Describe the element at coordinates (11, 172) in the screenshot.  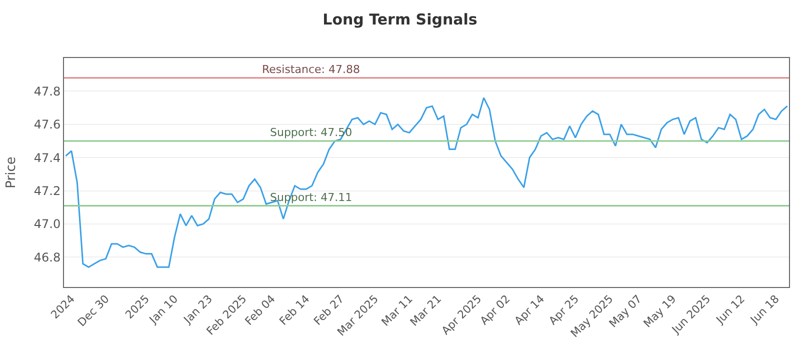
I see `y-axis-title: Price` at that location.